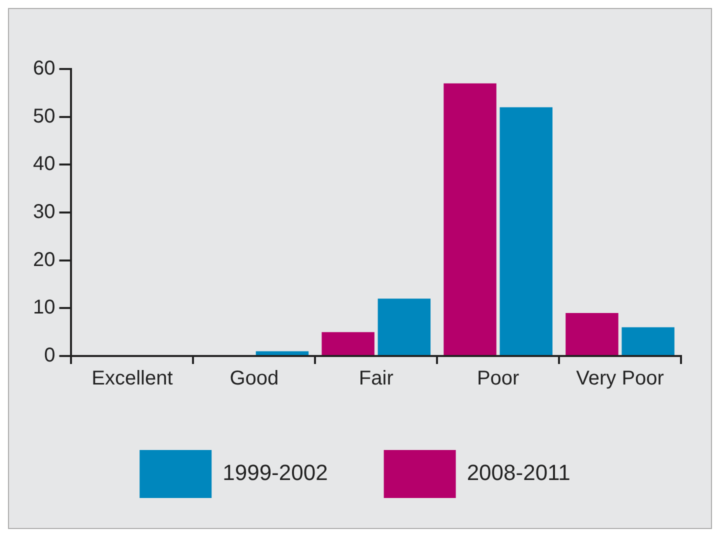 The width and height of the screenshot is (720, 537). Describe the element at coordinates (376, 379) in the screenshot. I see `x-tick-label: Fair` at that location.